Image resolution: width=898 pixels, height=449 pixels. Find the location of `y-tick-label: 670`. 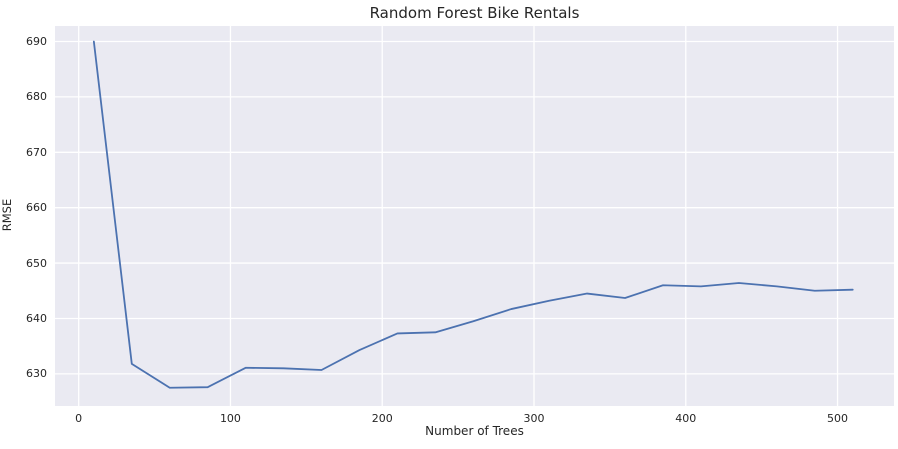

y-tick-label: 670 is located at coordinates (36, 152).